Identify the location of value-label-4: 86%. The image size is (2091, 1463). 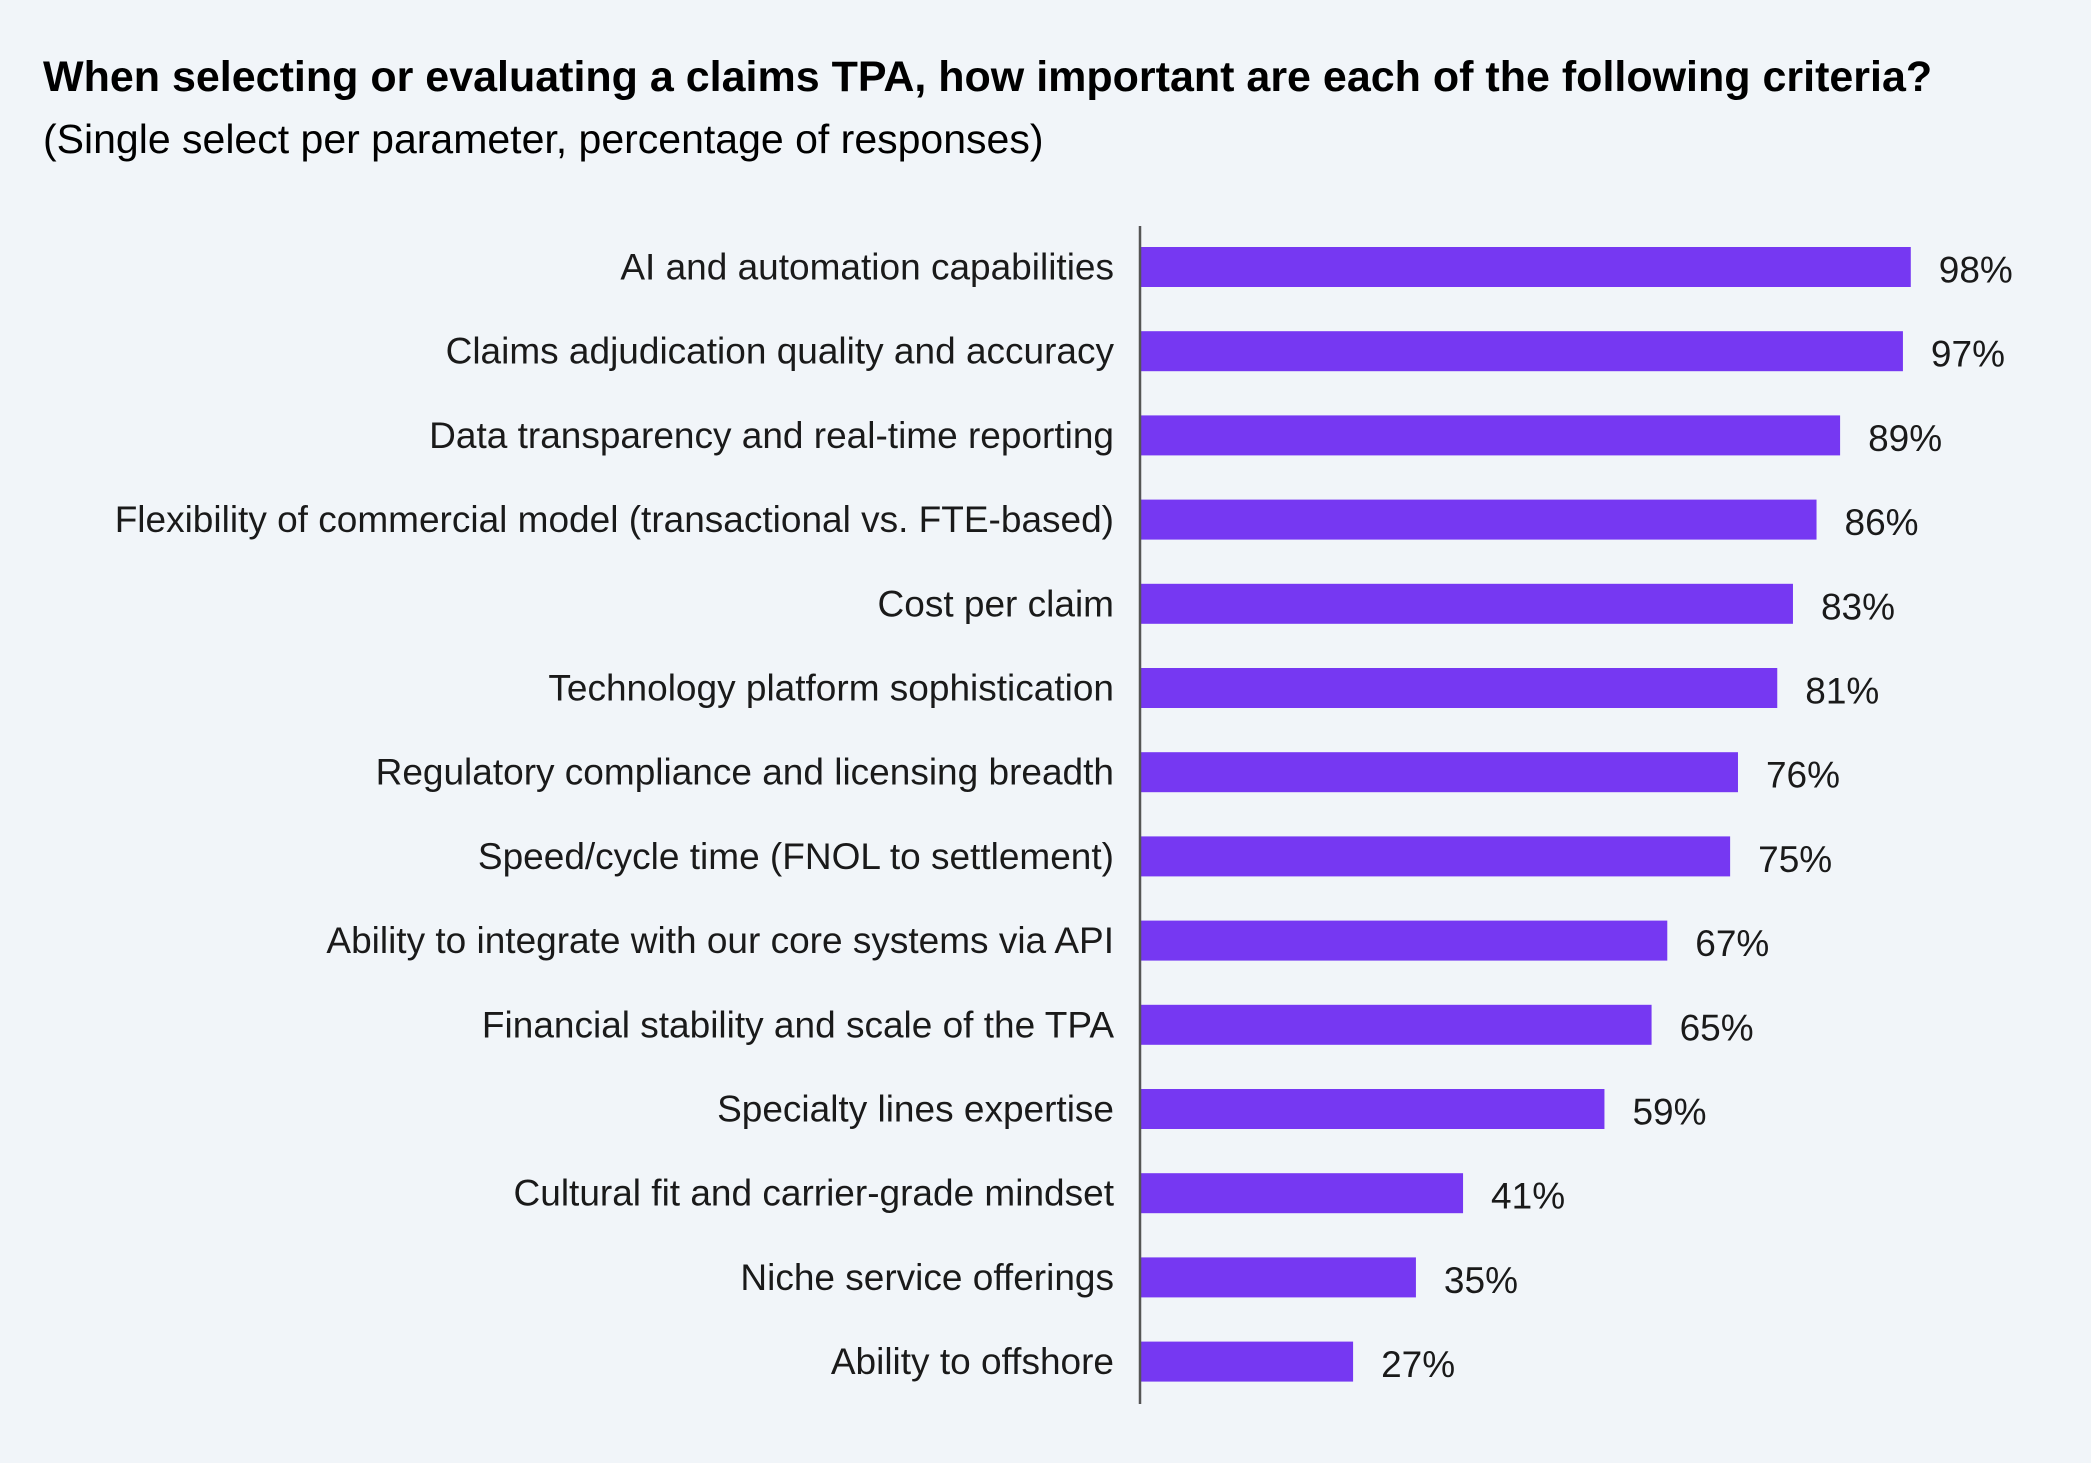
(1882, 522).